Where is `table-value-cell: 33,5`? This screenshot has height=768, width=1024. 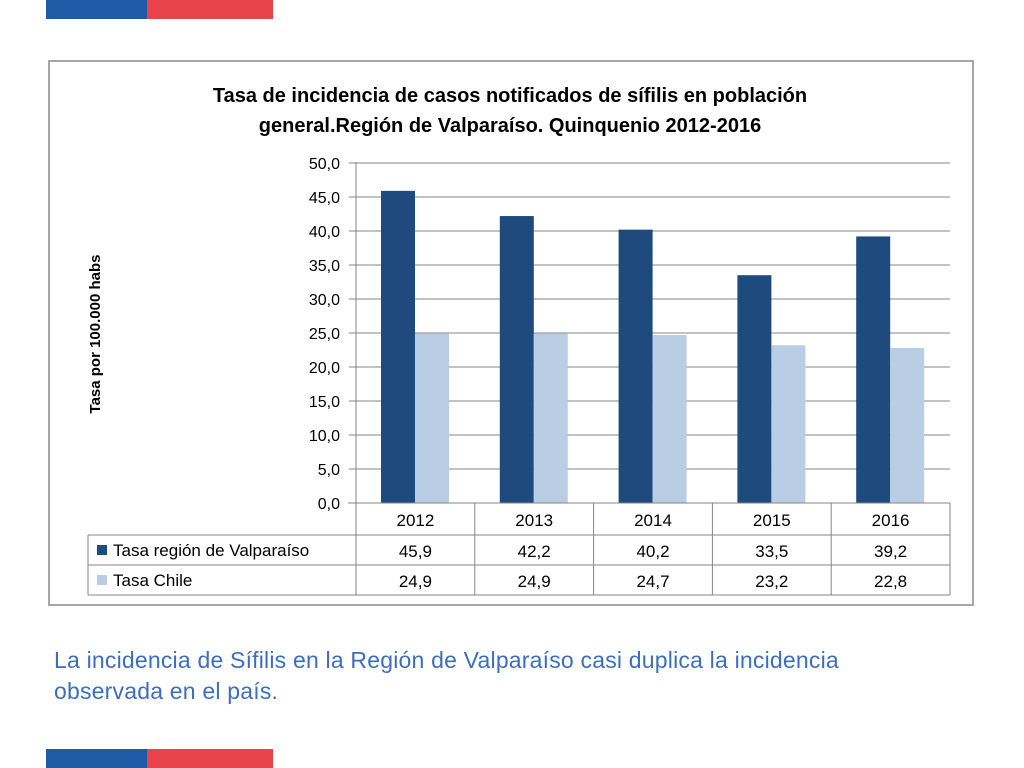
table-value-cell: 33,5 is located at coordinates (771, 551).